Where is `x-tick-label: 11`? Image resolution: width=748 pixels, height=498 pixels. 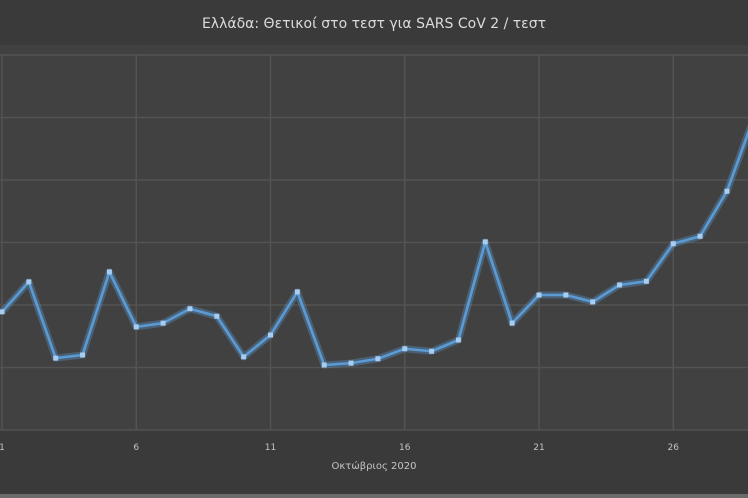 x-tick-label: 11 is located at coordinates (270, 448).